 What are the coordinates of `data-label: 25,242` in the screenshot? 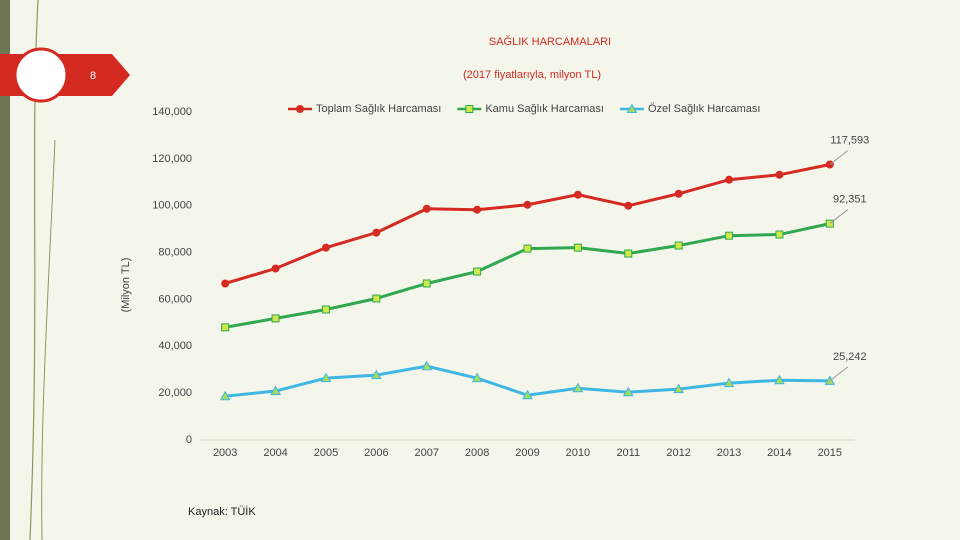 It's located at (850, 357).